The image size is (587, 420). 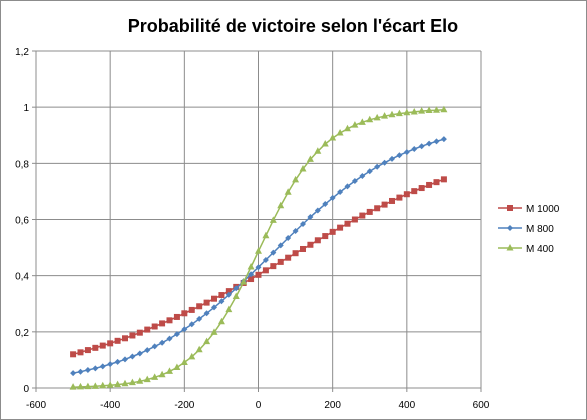 What do you see at coordinates (22, 333) in the screenshot?
I see `y-tick-label: 0,2` at bounding box center [22, 333].